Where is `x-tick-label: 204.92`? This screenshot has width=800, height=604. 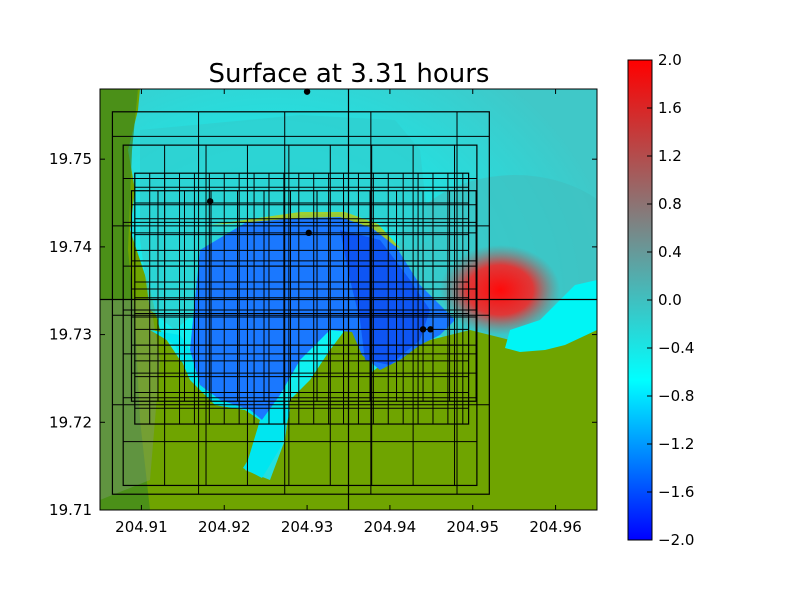 x-tick-label: 204.92 is located at coordinates (224, 527).